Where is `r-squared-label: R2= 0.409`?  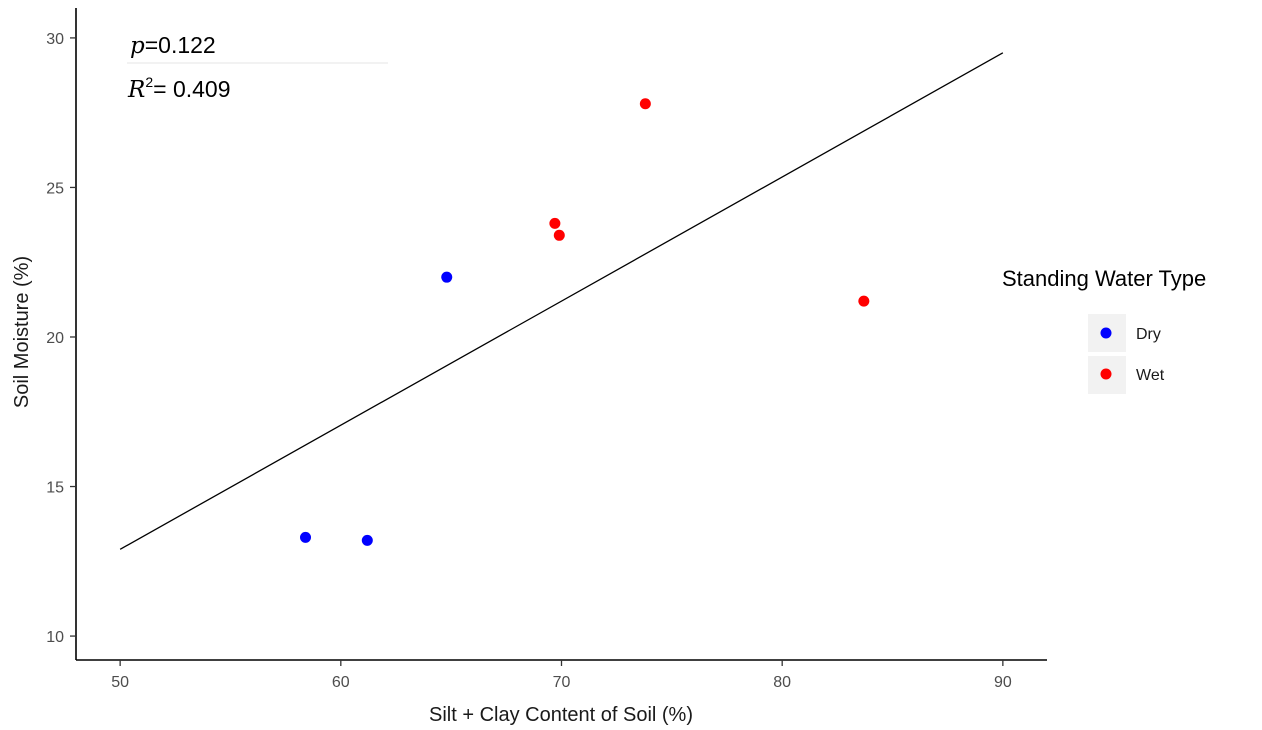
r-squared-label: R2= 0.409 is located at coordinates (179, 88).